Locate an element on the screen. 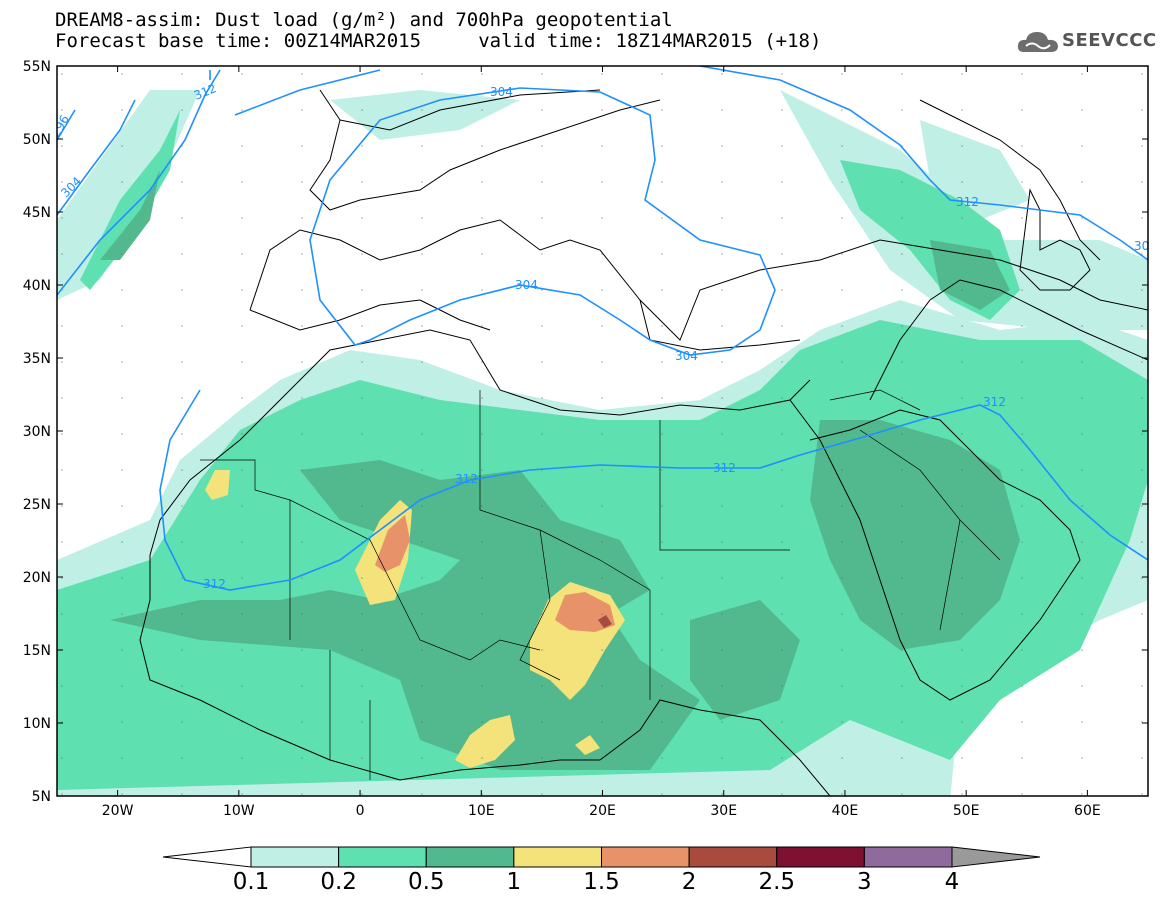 The width and height of the screenshot is (1165, 907). colorbar-tick-label: 2 is located at coordinates (689, 882).